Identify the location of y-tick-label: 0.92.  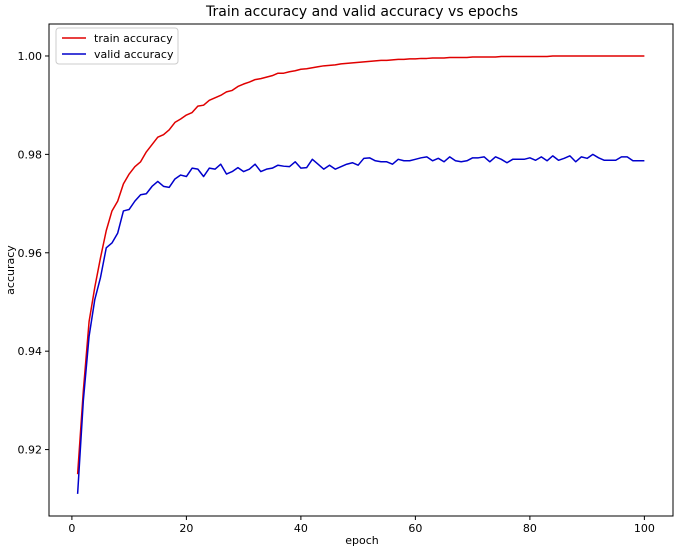
(30, 450).